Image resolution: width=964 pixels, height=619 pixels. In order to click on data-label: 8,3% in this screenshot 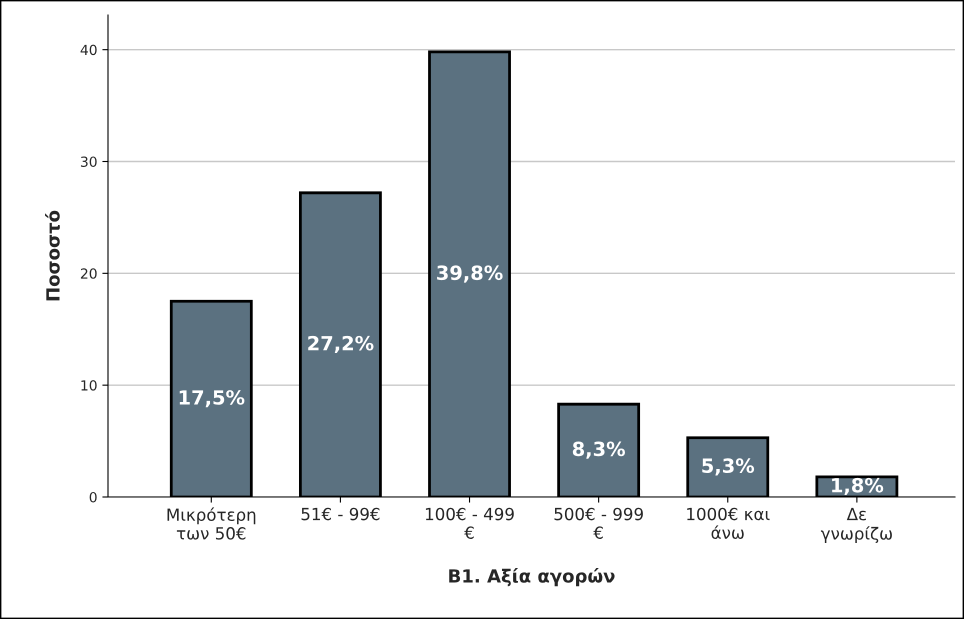, I will do `click(598, 450)`.